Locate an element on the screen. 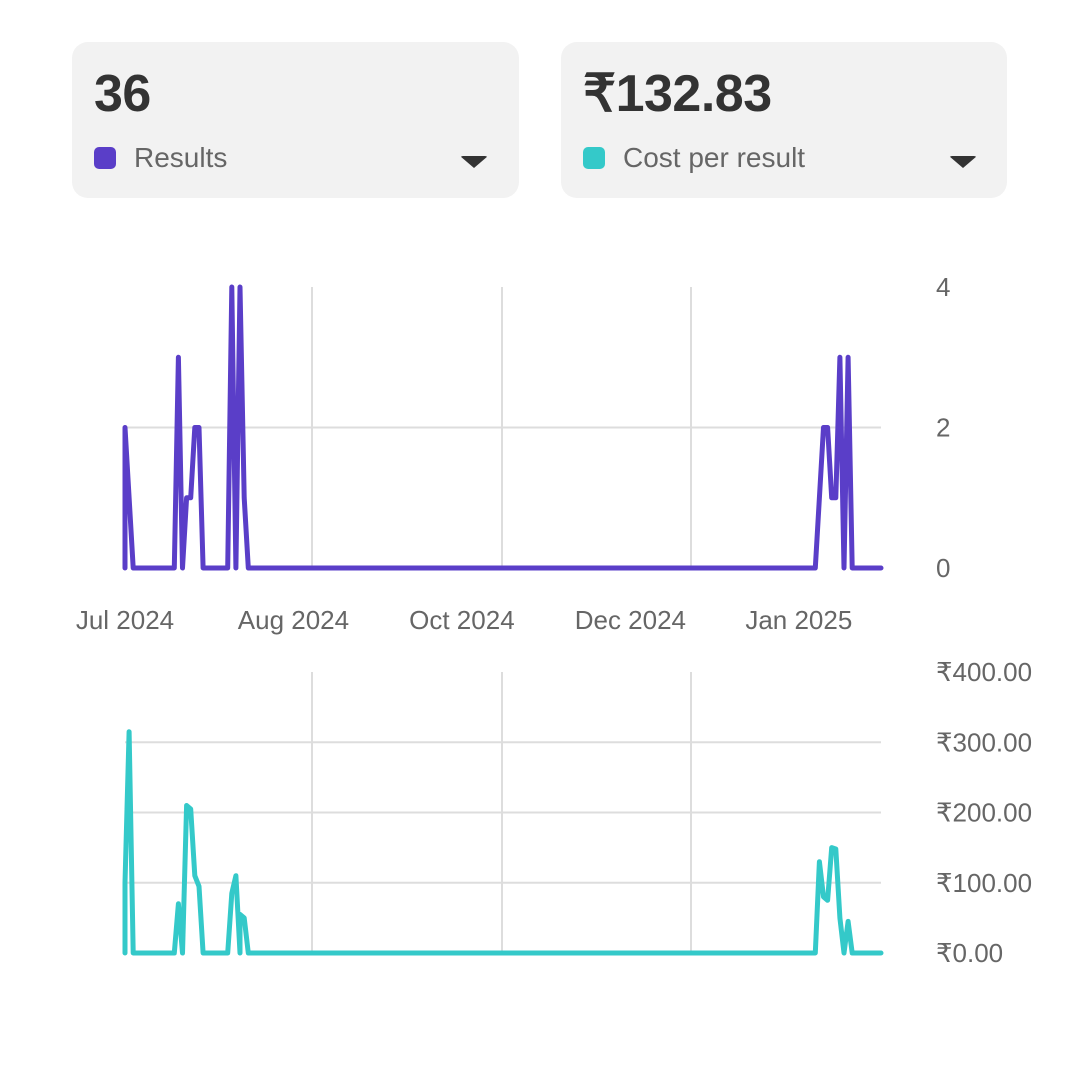  x-tick-label: Oct 2024 is located at coordinates (462, 620).